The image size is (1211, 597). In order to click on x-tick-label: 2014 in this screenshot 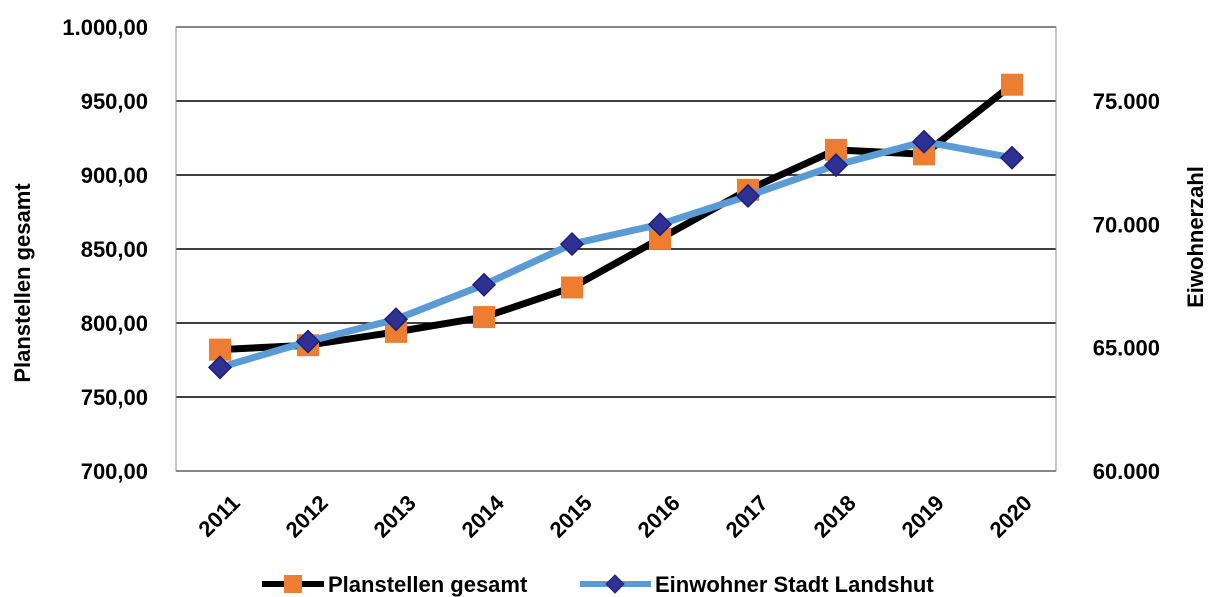, I will do `click(483, 516)`.